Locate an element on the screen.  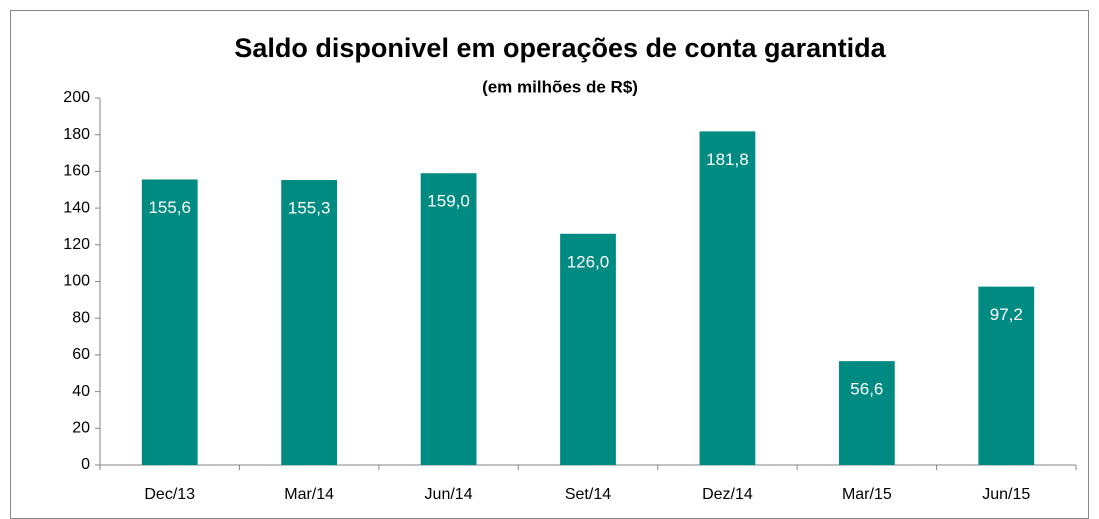
x-tick-label: Dez/14 is located at coordinates (727, 494).